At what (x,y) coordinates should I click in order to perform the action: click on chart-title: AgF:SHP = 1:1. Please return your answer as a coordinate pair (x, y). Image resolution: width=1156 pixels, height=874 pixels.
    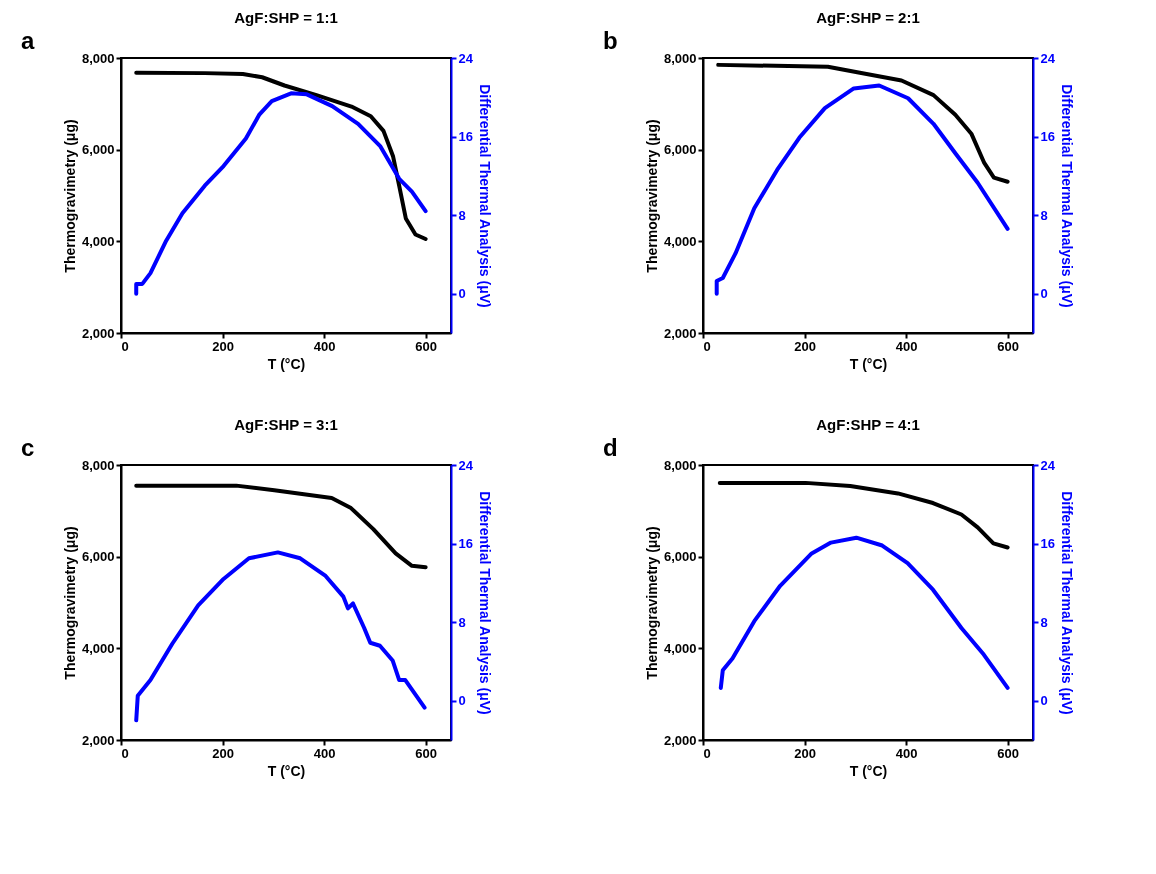
    Looking at the image, I should click on (286, 17).